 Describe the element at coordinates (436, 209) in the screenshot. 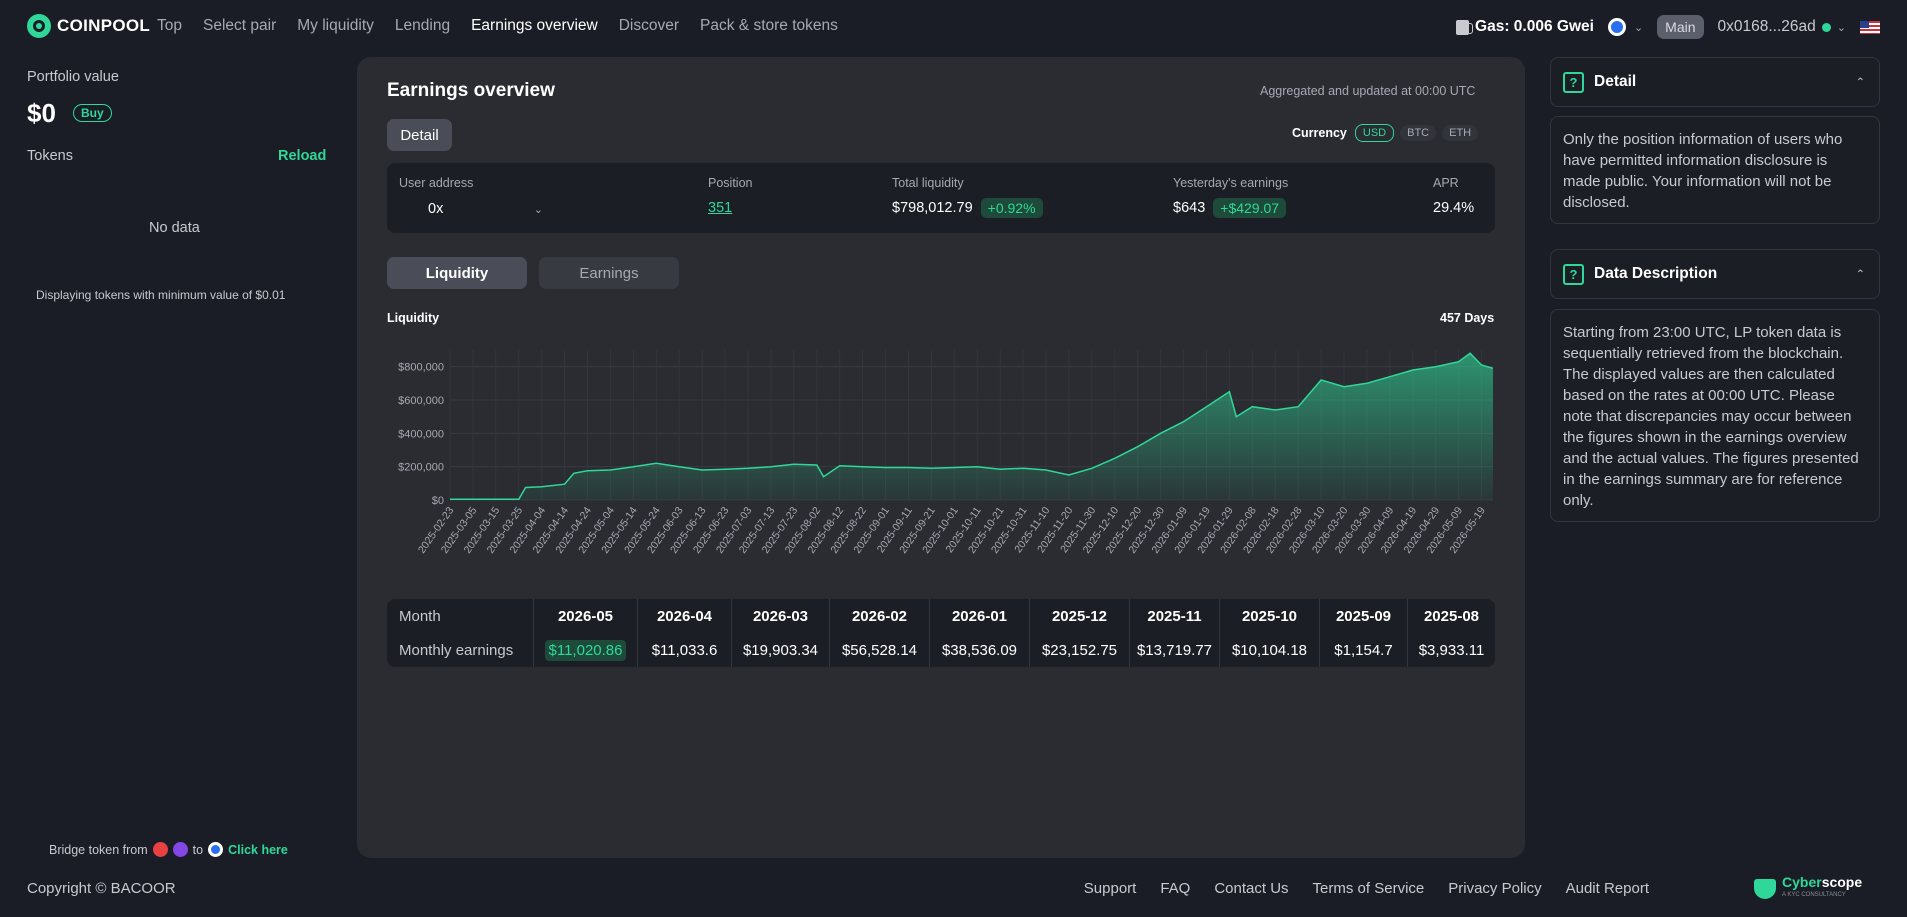

I see `user-address-value: 0x` at that location.